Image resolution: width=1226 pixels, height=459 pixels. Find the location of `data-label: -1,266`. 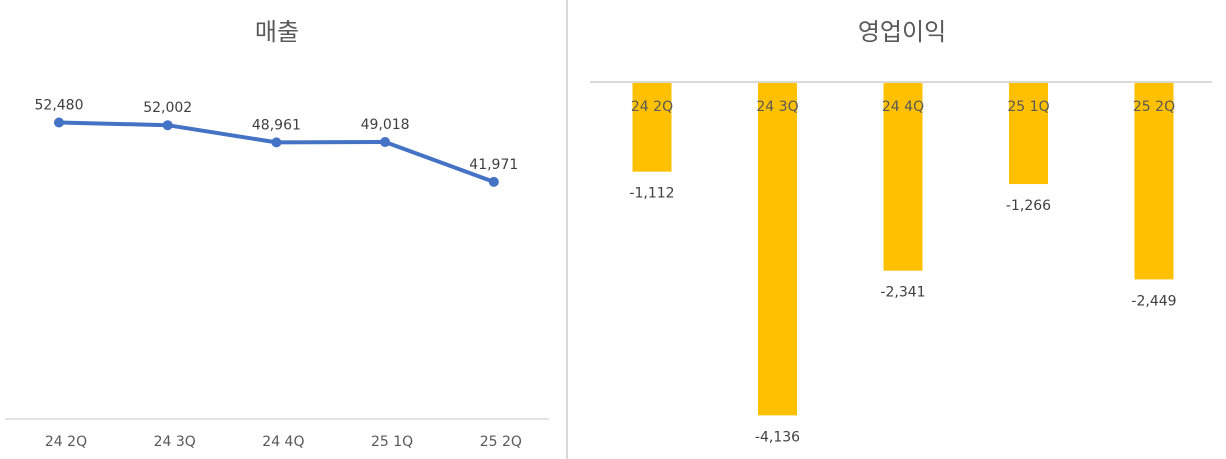

data-label: -1,266 is located at coordinates (1028, 206).